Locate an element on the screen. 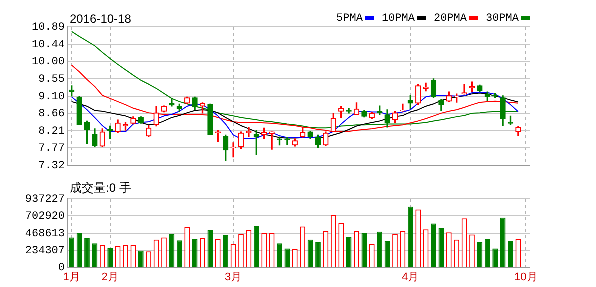 The height and width of the screenshot is (287, 596). y-tick-label: 0 is located at coordinates (61, 268).